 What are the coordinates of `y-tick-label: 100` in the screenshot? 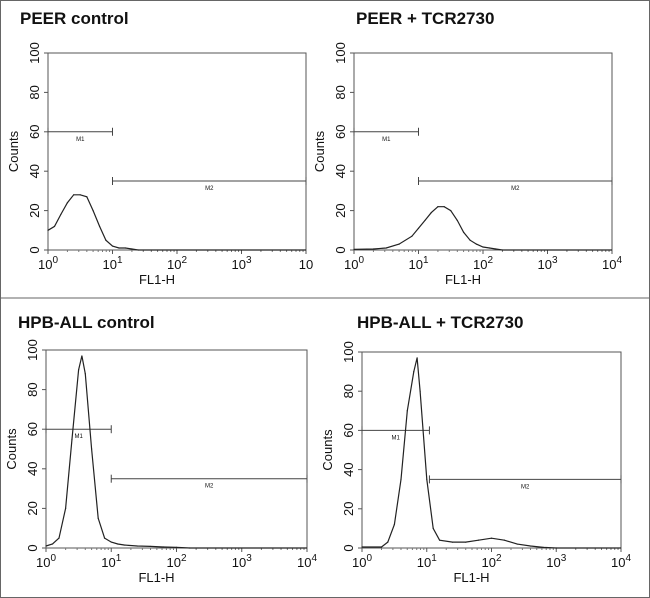 It's located at (34, 53).